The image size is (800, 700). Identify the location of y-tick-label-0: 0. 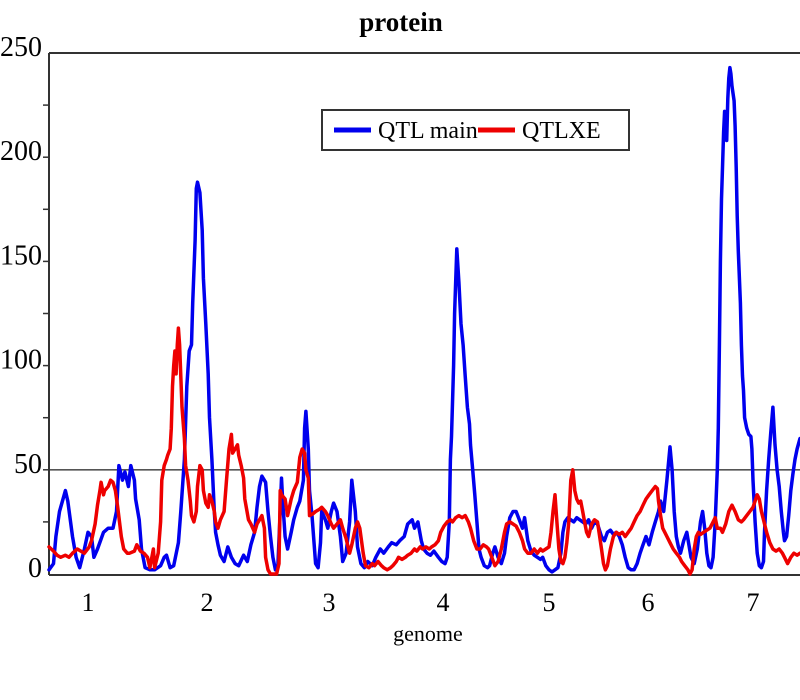
(35, 568).